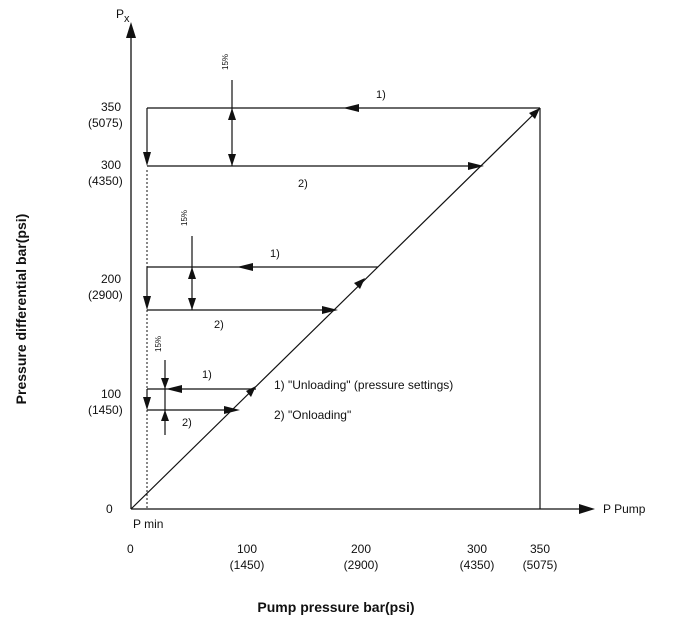 The height and width of the screenshot is (623, 673). I want to click on p-min-label: P min, so click(148, 524).